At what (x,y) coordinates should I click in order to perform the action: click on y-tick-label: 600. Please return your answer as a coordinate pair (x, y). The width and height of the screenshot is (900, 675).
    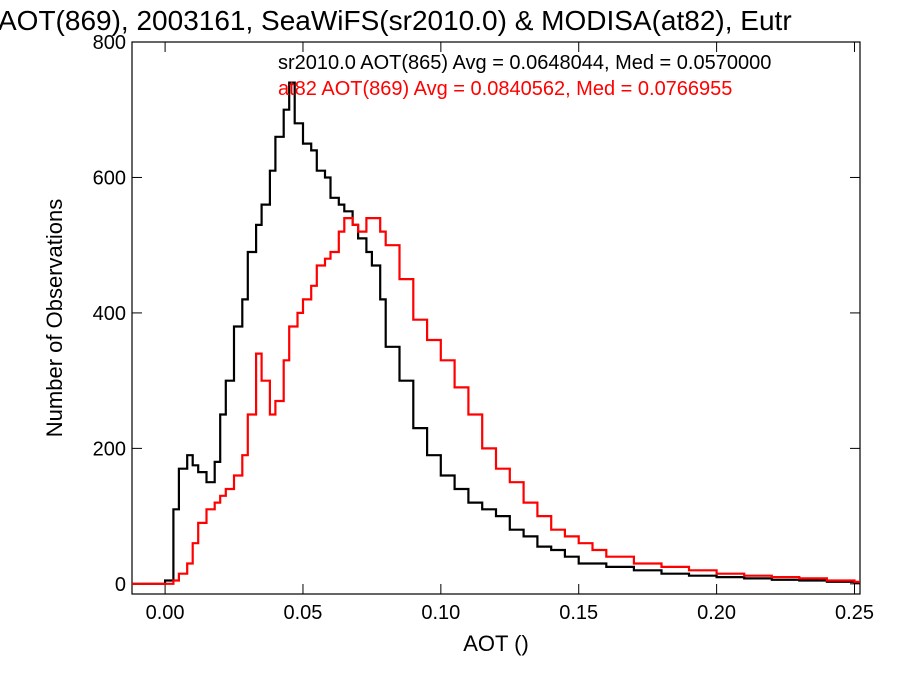
    Looking at the image, I should click on (109, 178).